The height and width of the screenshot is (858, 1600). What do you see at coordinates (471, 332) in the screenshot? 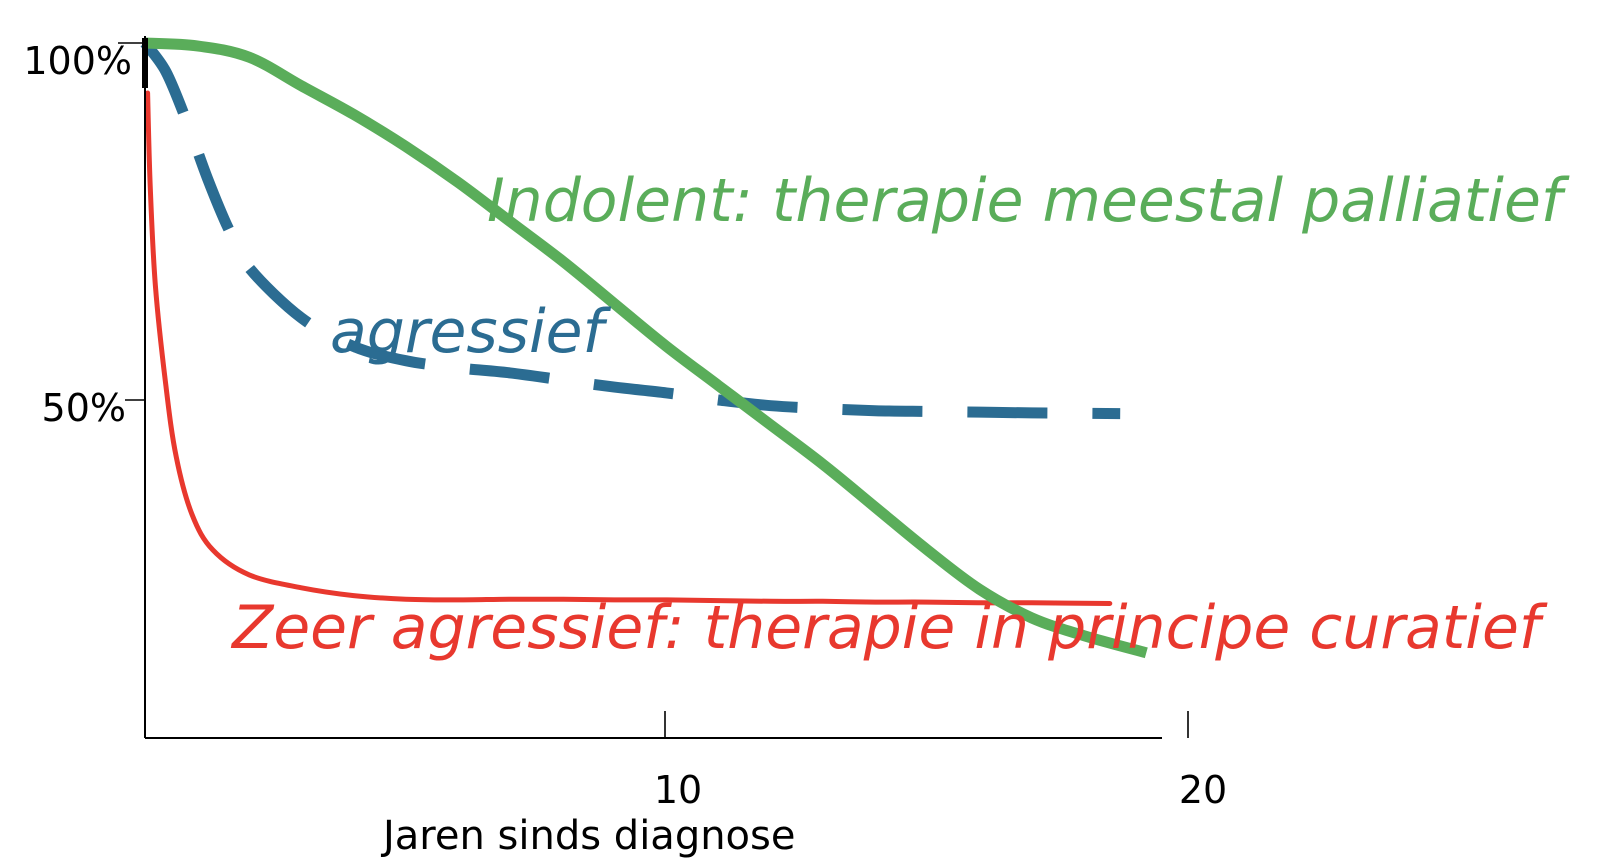
I see `series-label-agressief: agressief` at bounding box center [471, 332].